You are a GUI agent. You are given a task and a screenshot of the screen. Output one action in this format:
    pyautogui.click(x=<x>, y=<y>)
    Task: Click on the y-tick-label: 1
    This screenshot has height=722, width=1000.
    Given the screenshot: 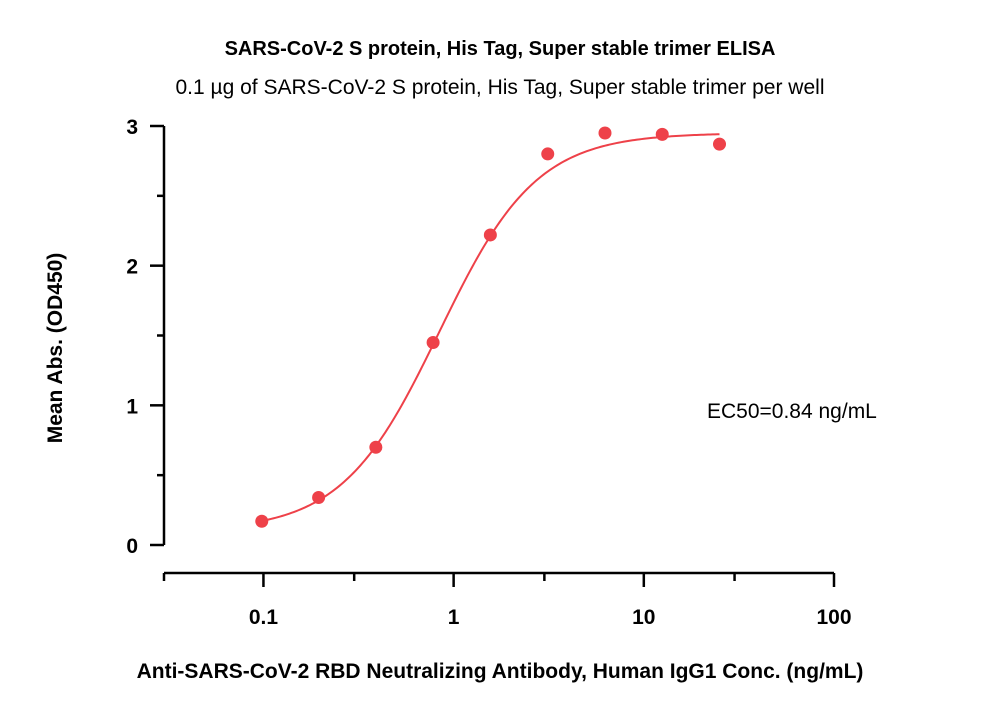 What is the action you would take?
    pyautogui.click(x=132, y=406)
    